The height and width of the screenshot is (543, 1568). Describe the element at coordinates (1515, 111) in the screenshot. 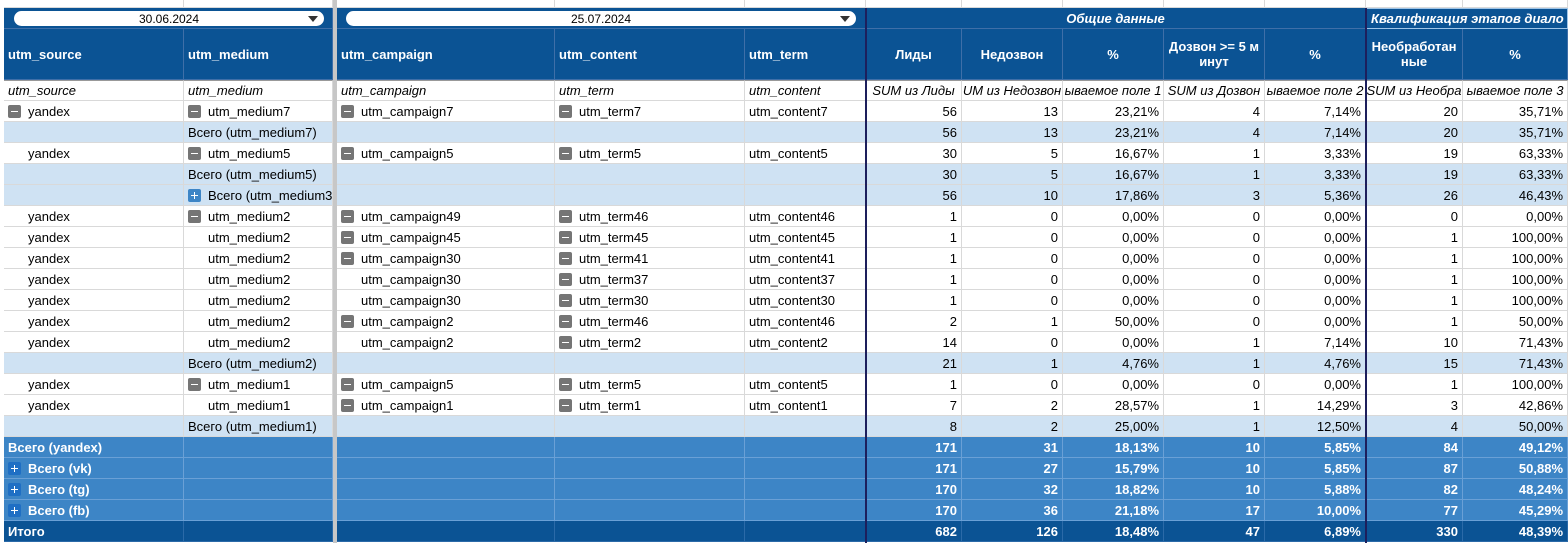

I see `cell: 35,71%` at that location.